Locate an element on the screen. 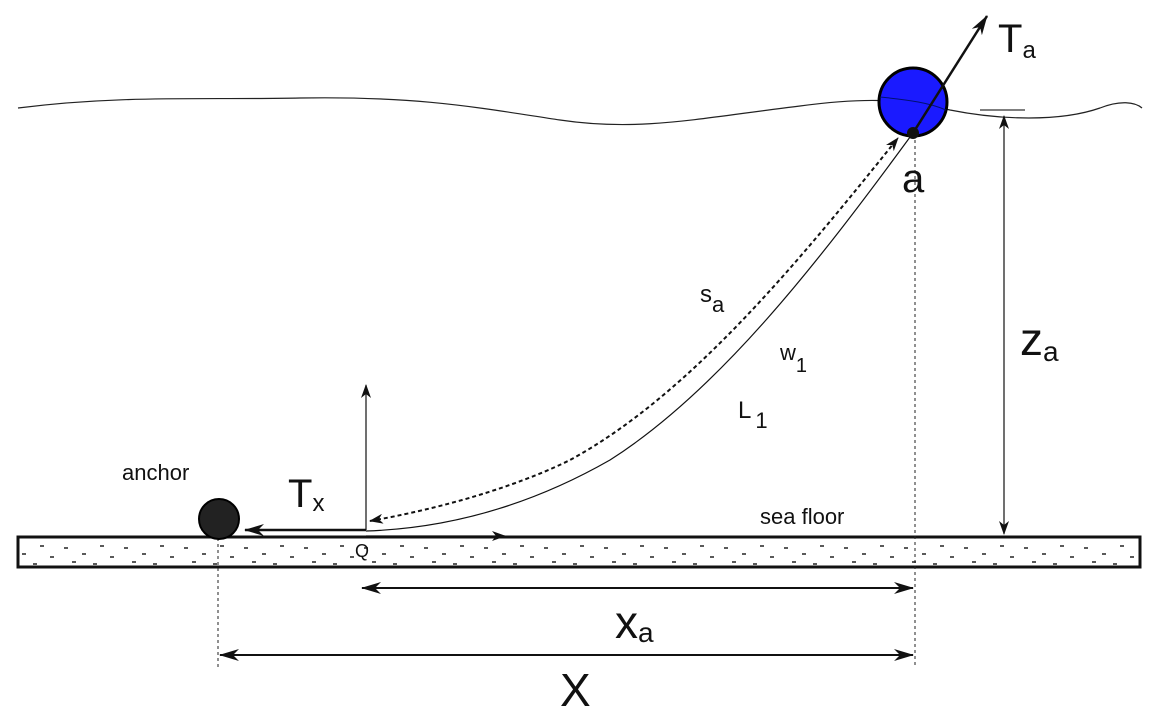 The image size is (1155, 714). anchor is located at coordinates (219, 519).